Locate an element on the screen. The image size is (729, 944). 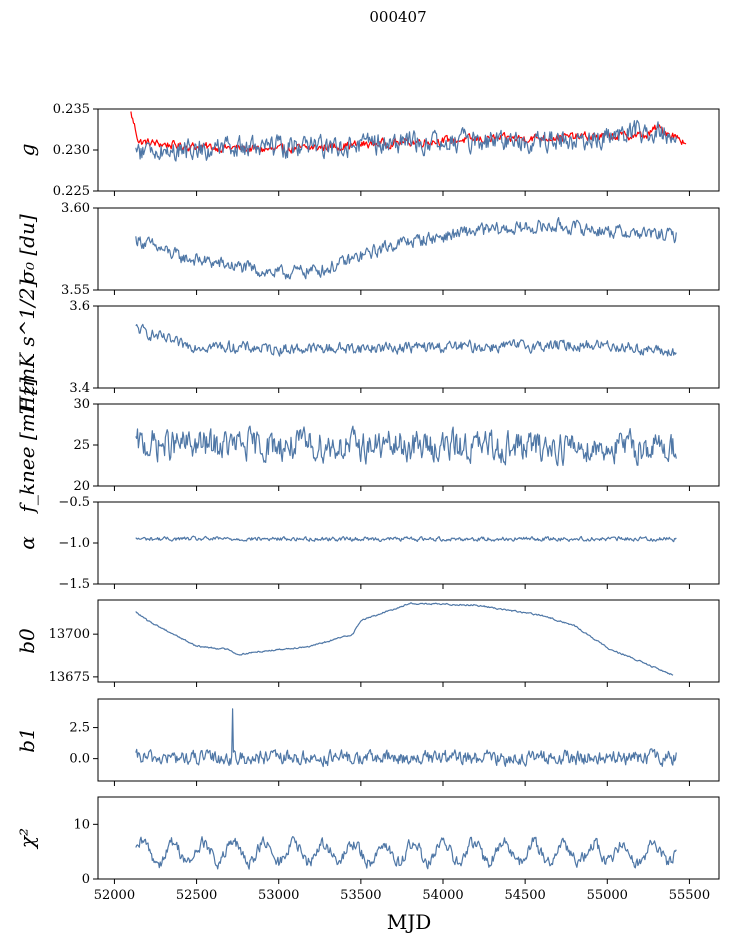
x-tick-label: 55500 is located at coordinates (689, 895).